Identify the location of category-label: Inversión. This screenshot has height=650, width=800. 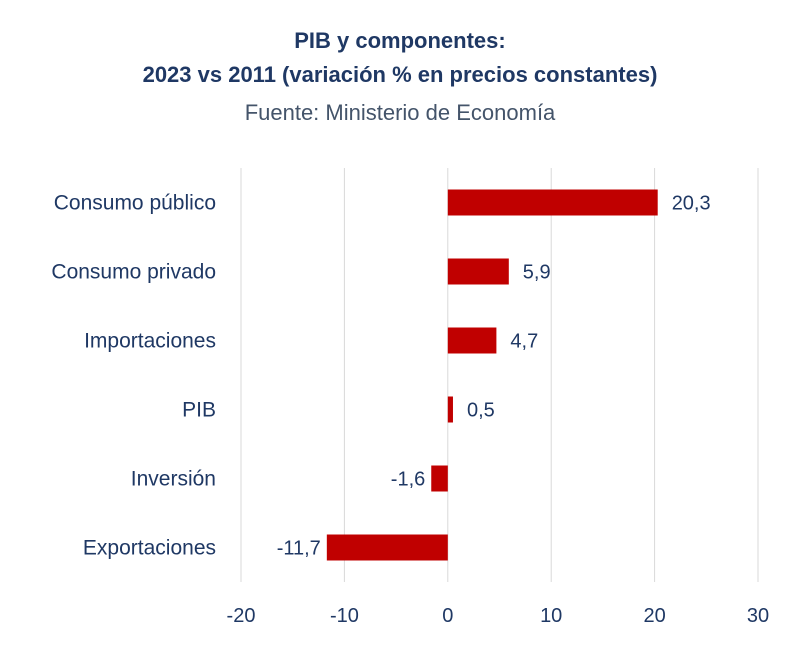
(173, 479).